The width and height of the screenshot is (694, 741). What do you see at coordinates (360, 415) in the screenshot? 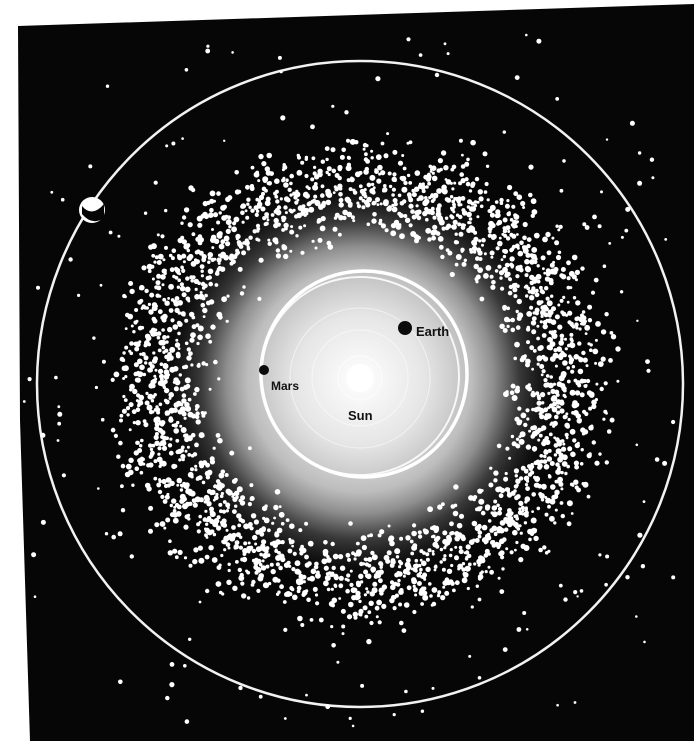
I see `sun-label: Sun` at bounding box center [360, 415].